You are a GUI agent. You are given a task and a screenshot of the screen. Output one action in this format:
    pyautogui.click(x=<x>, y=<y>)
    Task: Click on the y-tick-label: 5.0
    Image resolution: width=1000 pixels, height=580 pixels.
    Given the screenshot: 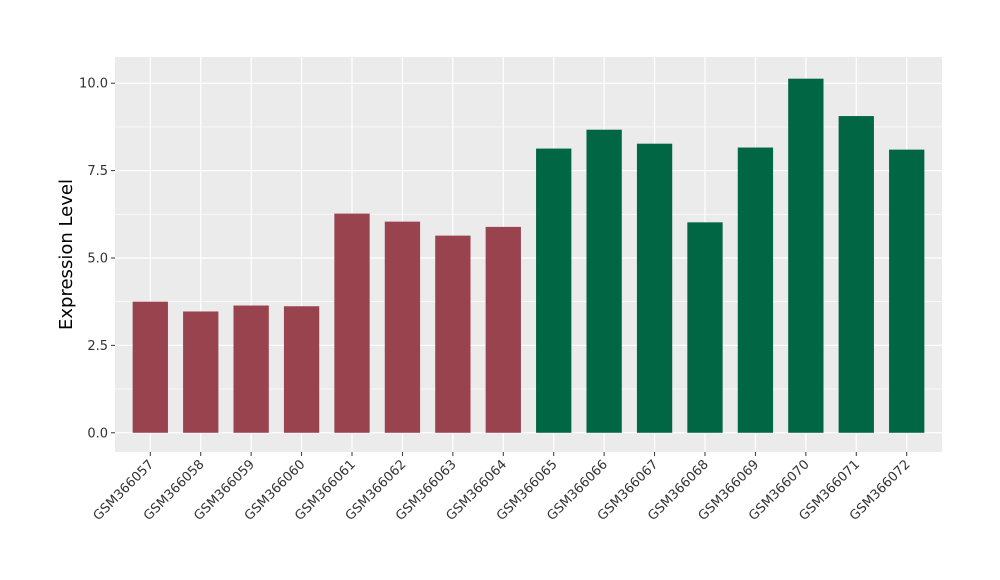 What is the action you would take?
    pyautogui.click(x=97, y=258)
    